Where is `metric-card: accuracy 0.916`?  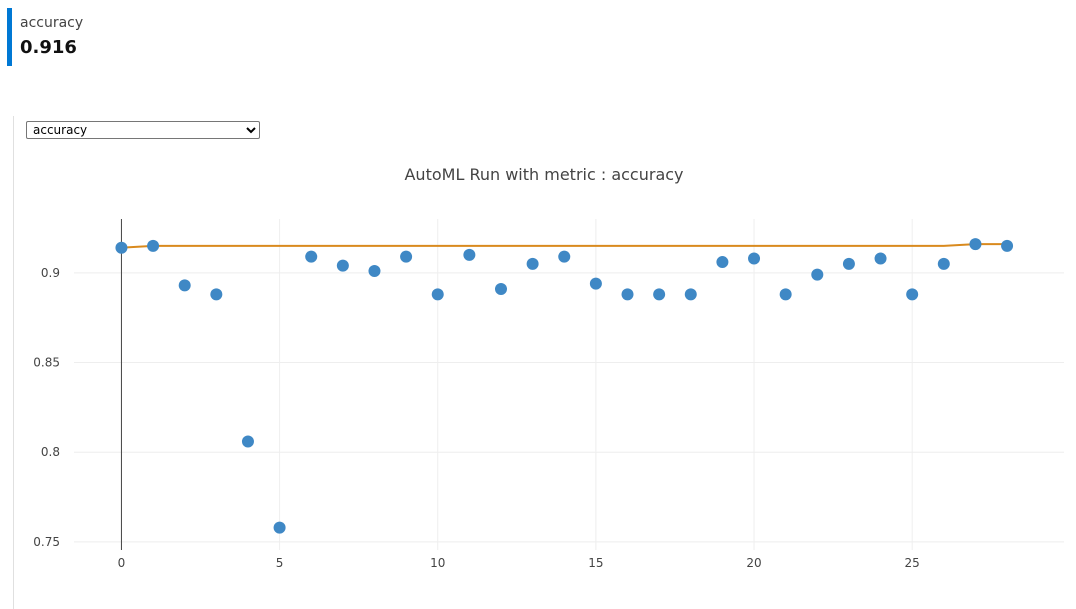
metric-card: accuracy 0.916 is located at coordinates (45, 37).